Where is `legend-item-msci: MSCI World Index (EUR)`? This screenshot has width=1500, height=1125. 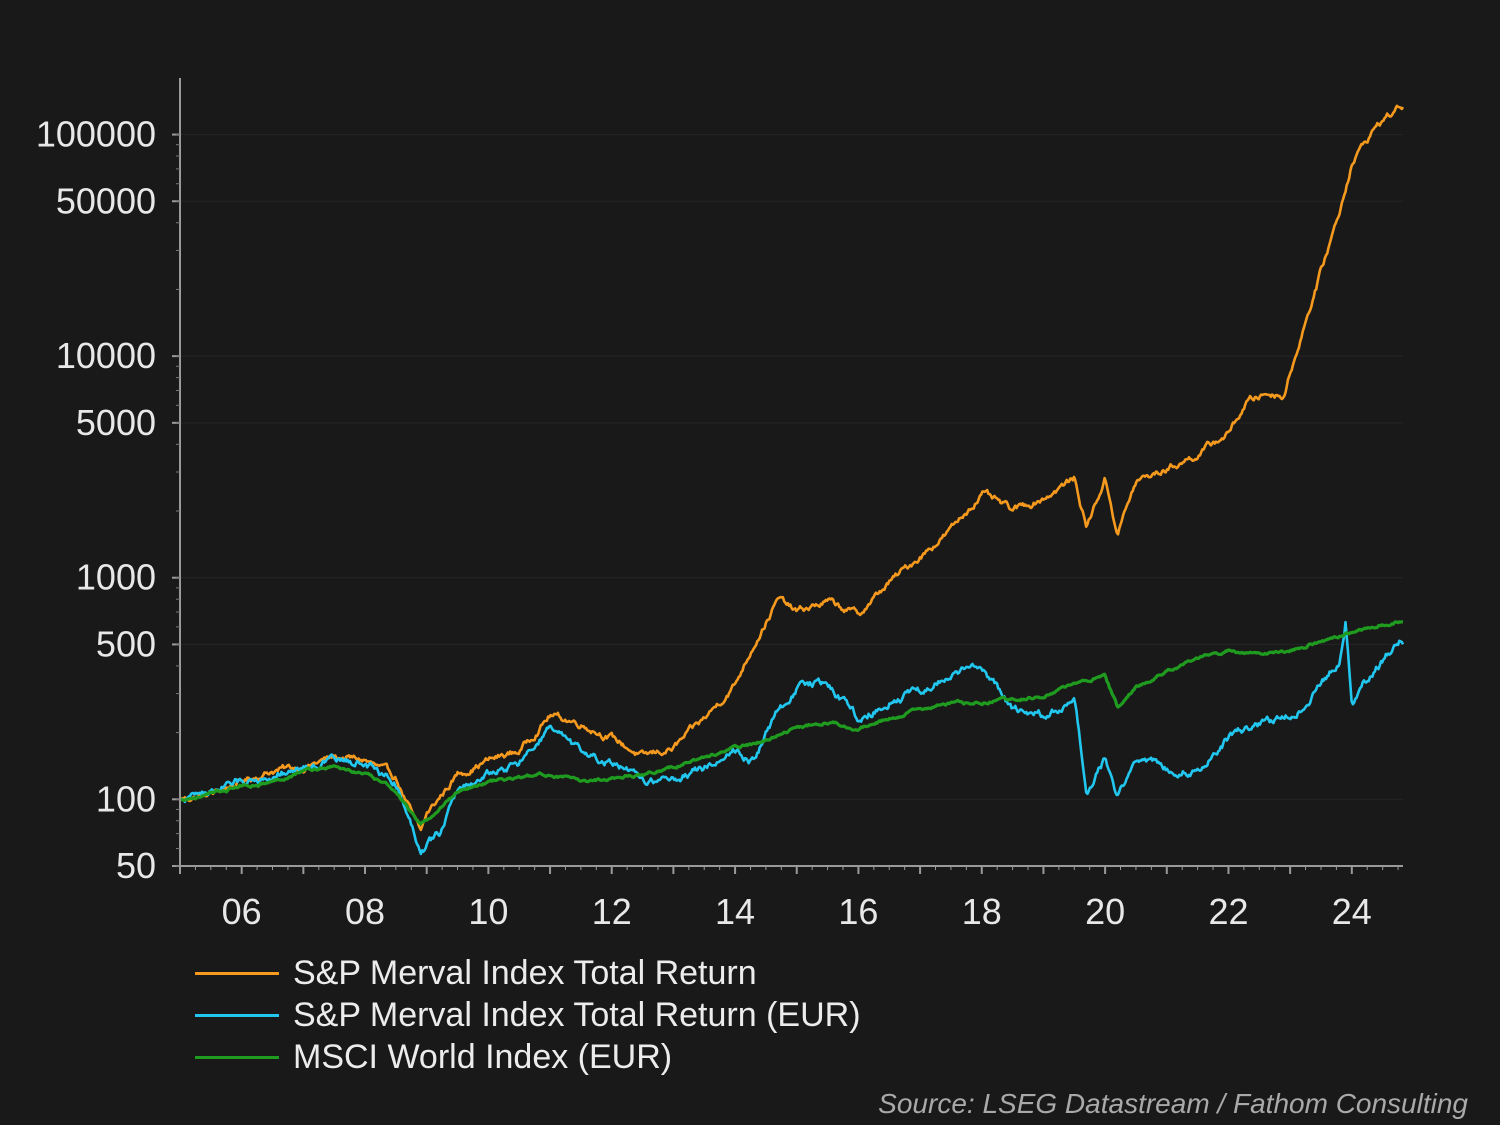 legend-item-msci: MSCI World Index (EUR) is located at coordinates (528, 1057).